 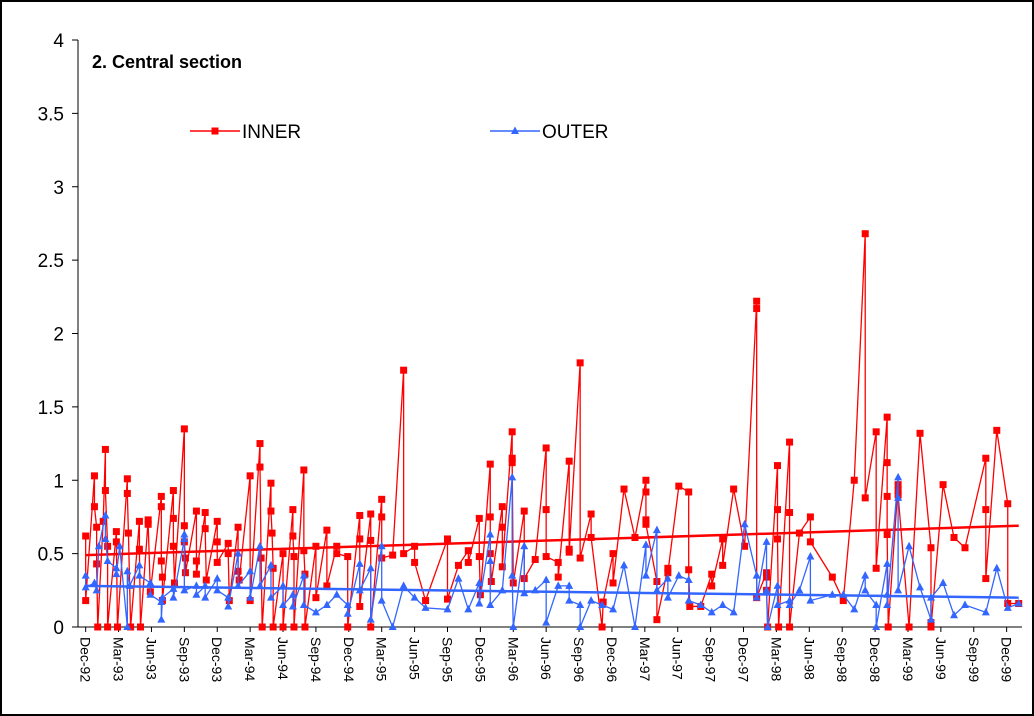 What do you see at coordinates (513, 659) in the screenshot?
I see `x-tick-label: Mar-96` at bounding box center [513, 659].